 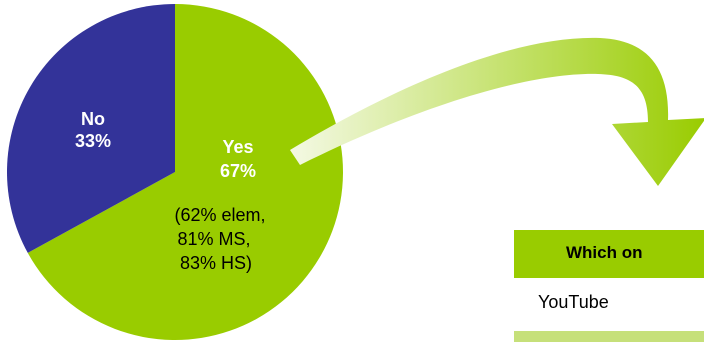 I want to click on yes-slice-breakdown-elem: (62% elem,, so click(x=219, y=215).